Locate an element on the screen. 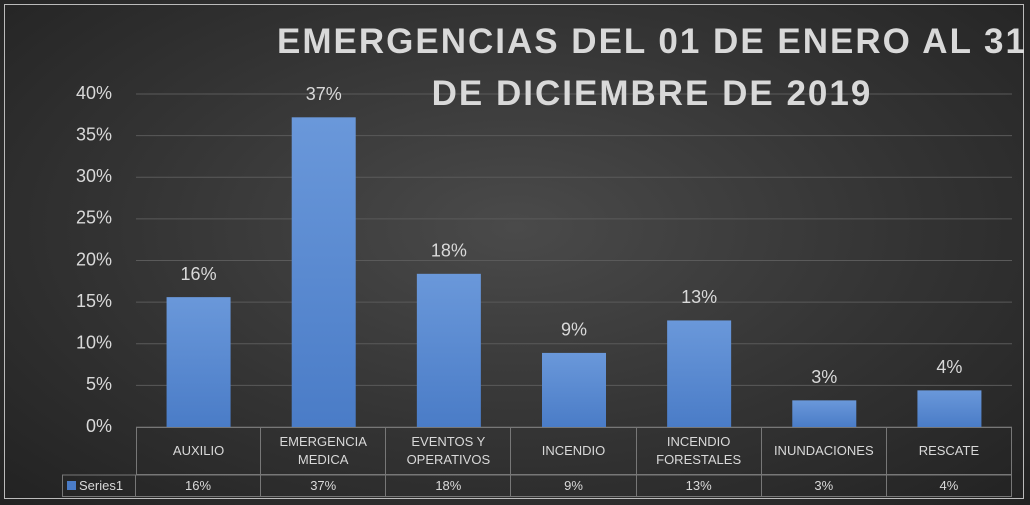 Image resolution: width=1030 pixels, height=505 pixels. y-tick-label: 35% is located at coordinates (94, 134).